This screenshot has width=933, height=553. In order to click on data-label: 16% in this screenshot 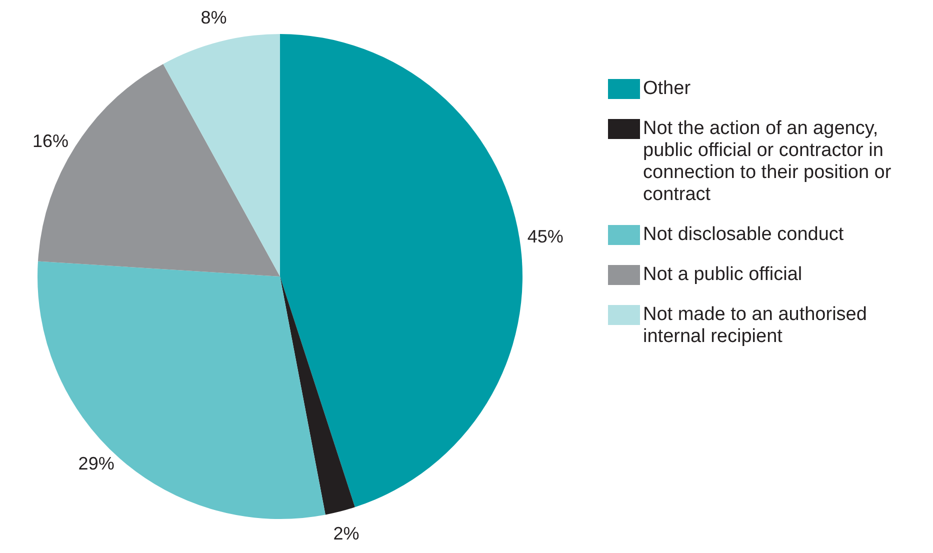, I will do `click(50, 141)`.